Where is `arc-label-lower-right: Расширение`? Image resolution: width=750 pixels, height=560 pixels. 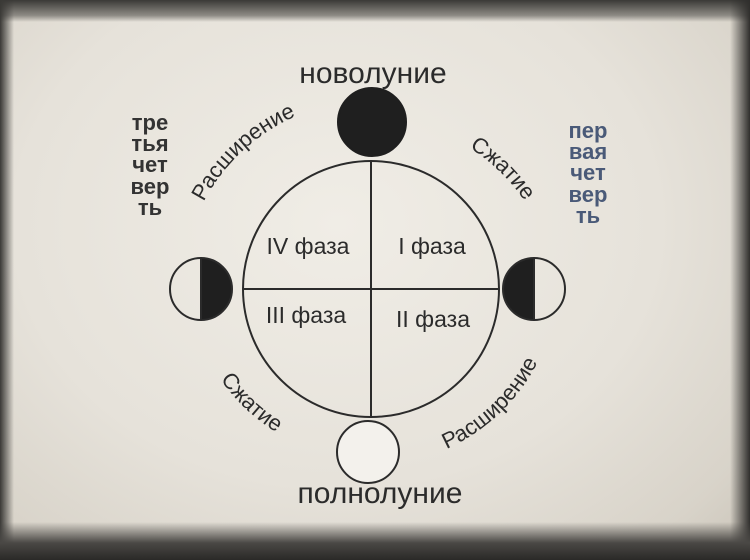
arc-label-lower-right: Расширение is located at coordinates (490, 402).